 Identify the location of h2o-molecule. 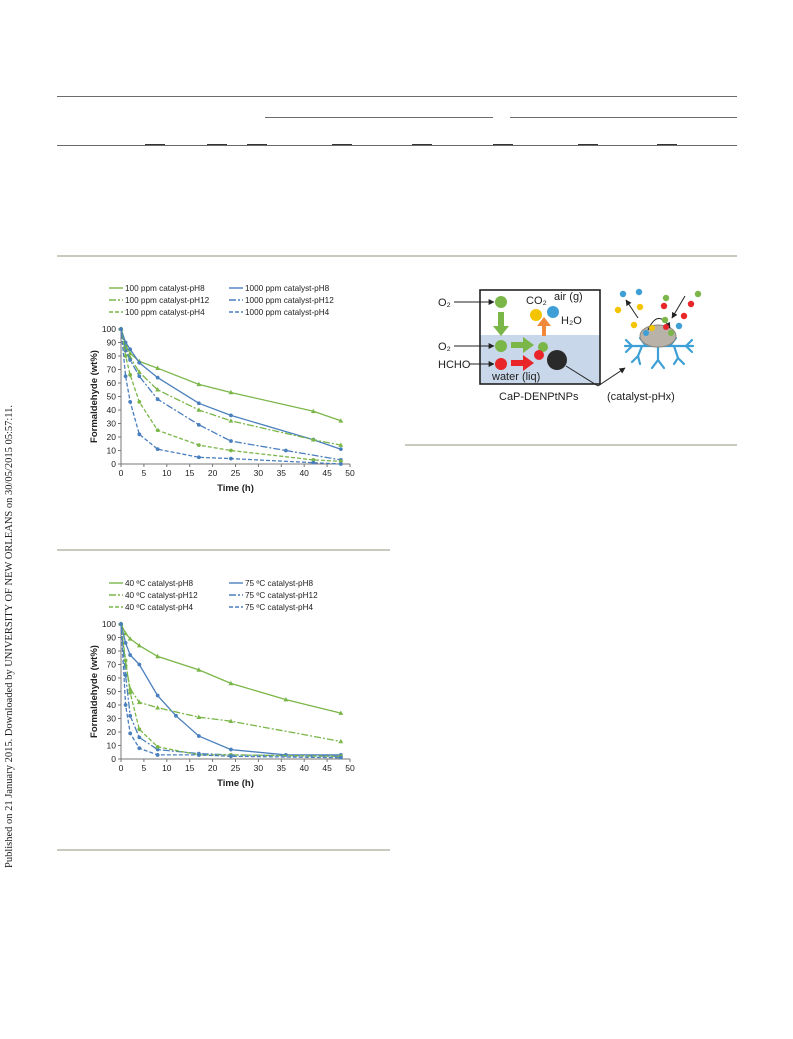
(553, 312).